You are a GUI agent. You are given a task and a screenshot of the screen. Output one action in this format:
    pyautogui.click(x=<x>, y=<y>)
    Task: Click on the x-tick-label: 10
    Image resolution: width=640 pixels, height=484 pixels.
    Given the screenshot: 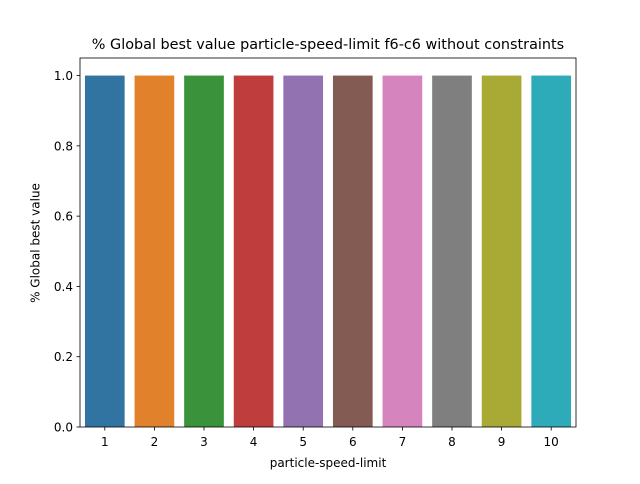 What is the action you would take?
    pyautogui.click(x=551, y=442)
    